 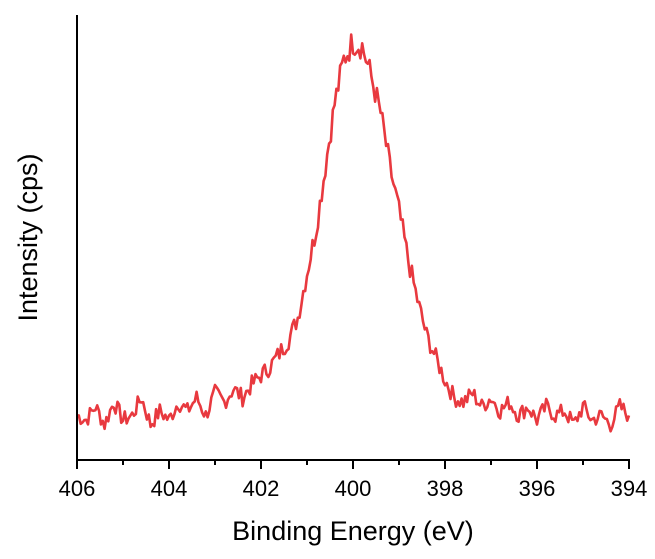 What do you see at coordinates (629, 488) in the screenshot?
I see `x-tick-label: 394` at bounding box center [629, 488].